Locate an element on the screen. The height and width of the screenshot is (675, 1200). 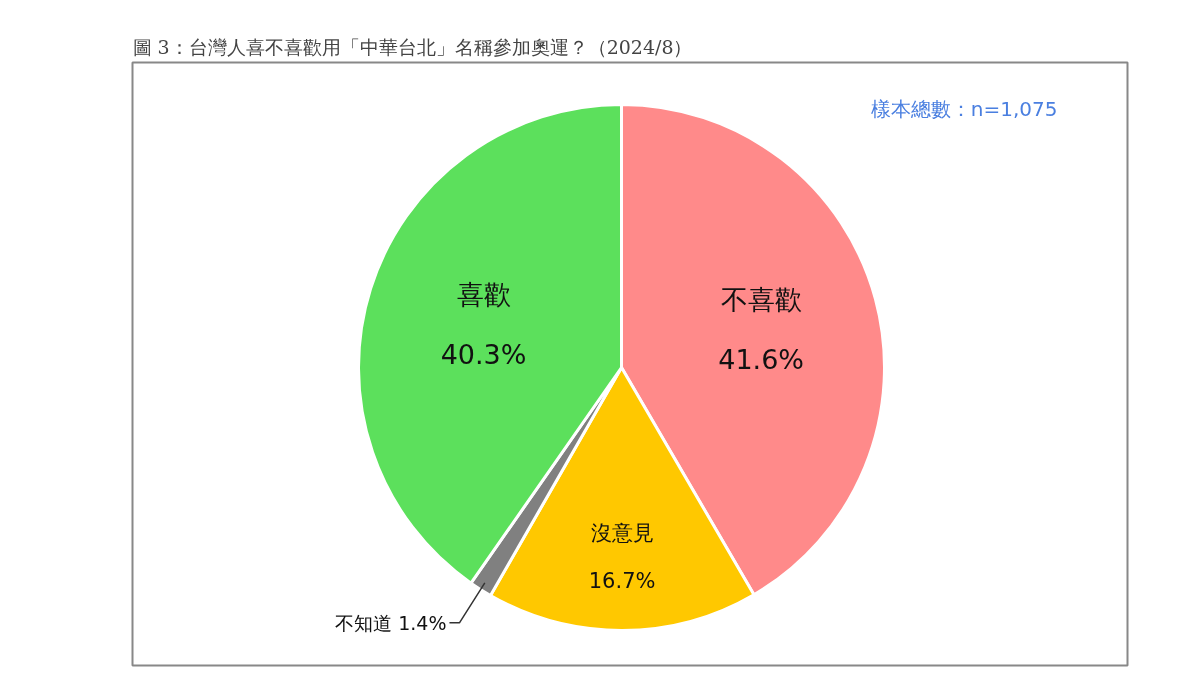
chart-title: 圖 3：台灣人喜不喜歡用「中華台北」名稱參加奧運？（2024/8） is located at coordinates (412, 46).